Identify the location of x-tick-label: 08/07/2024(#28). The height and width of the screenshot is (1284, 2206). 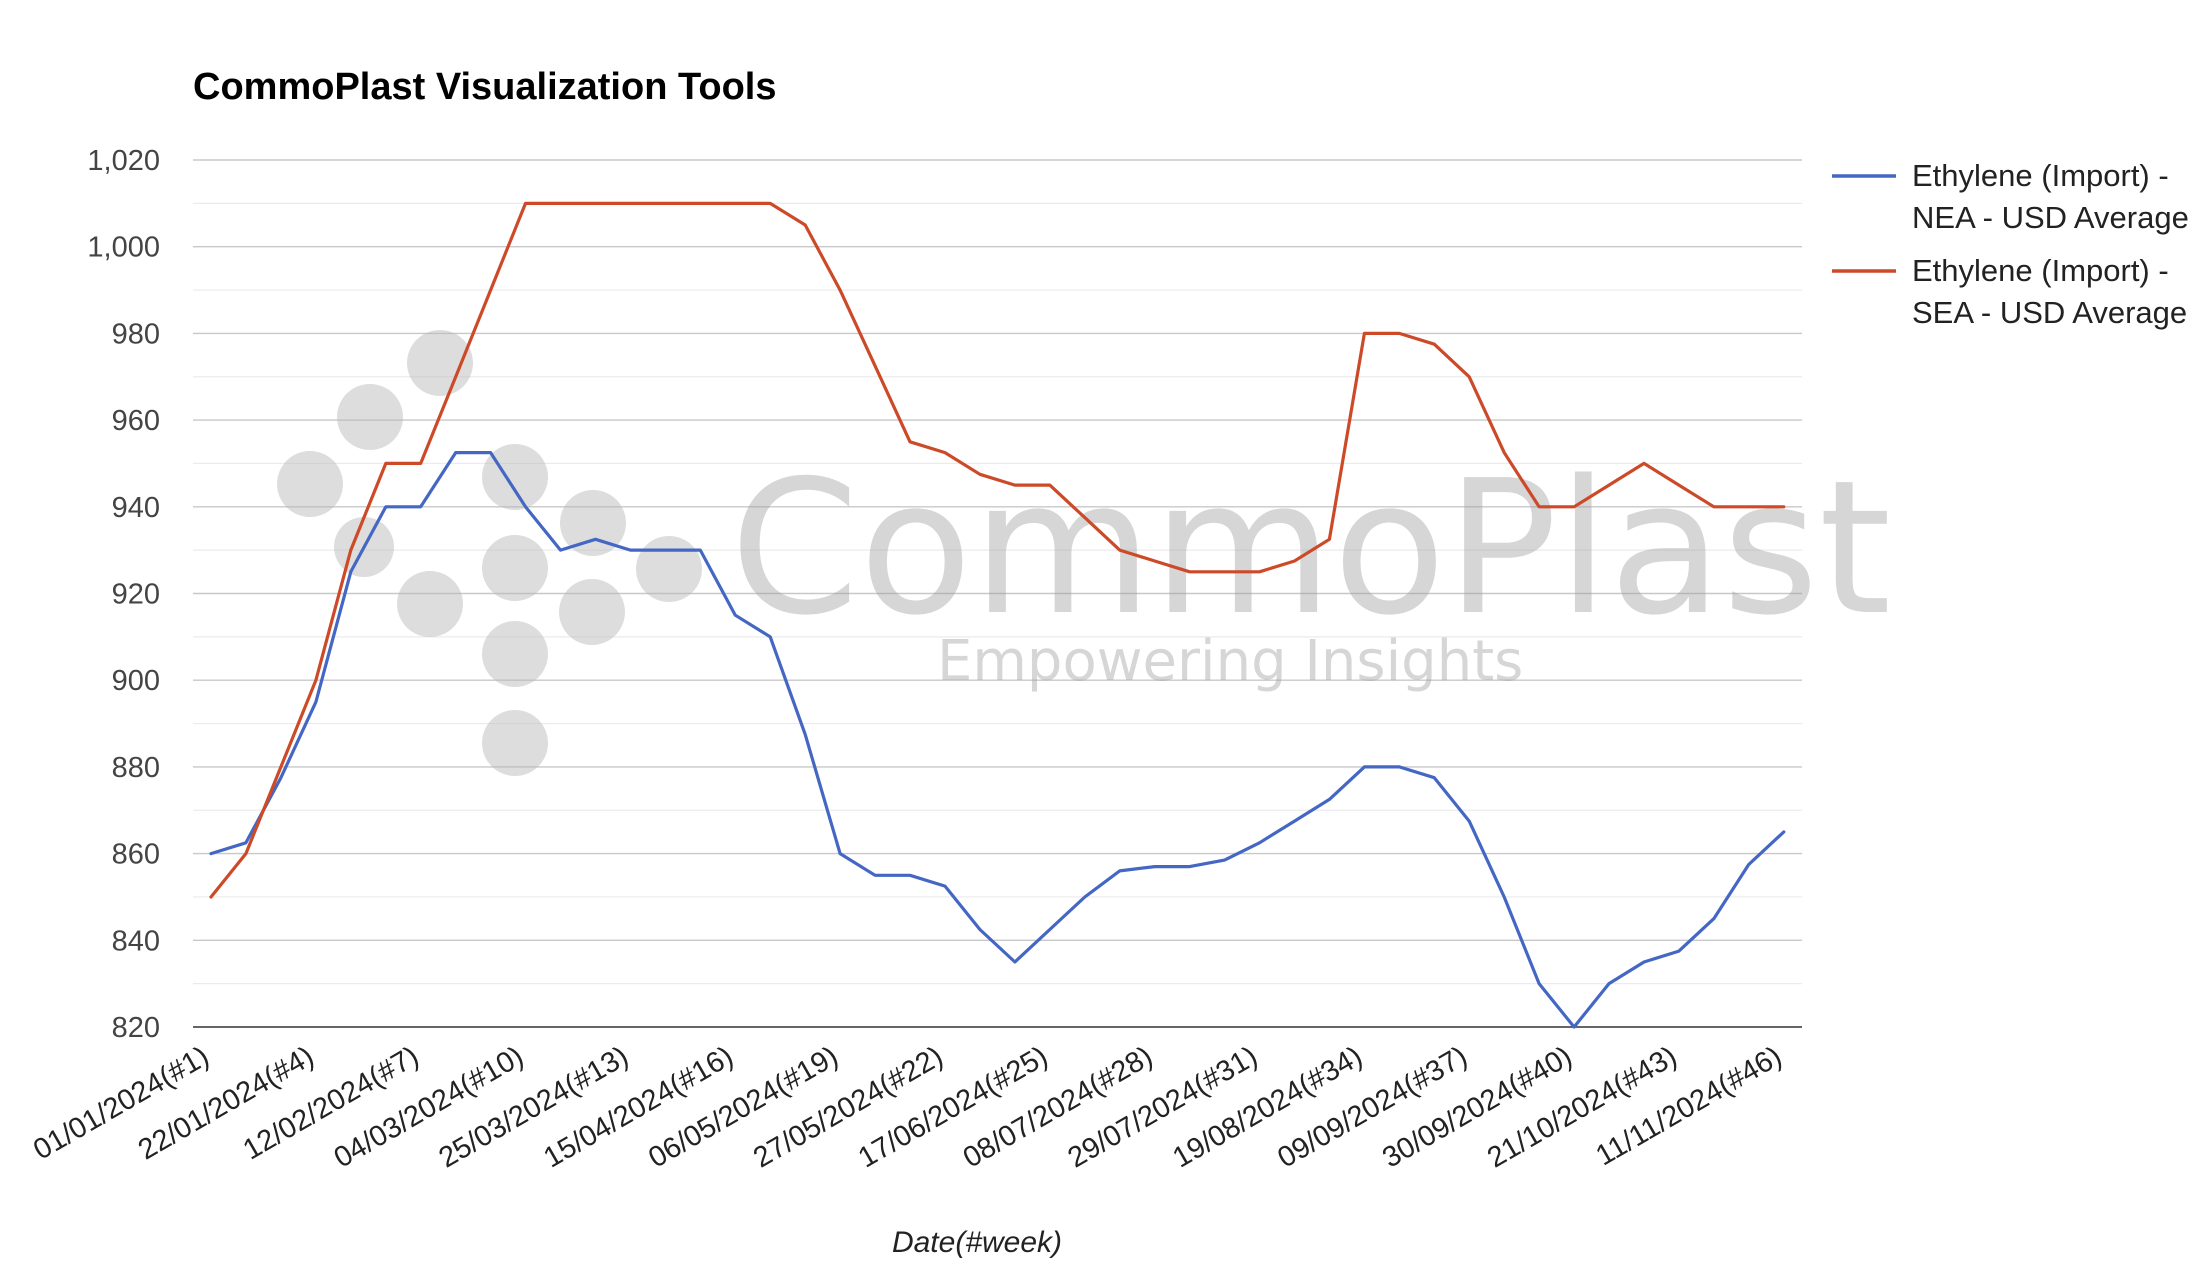
(1058, 1107).